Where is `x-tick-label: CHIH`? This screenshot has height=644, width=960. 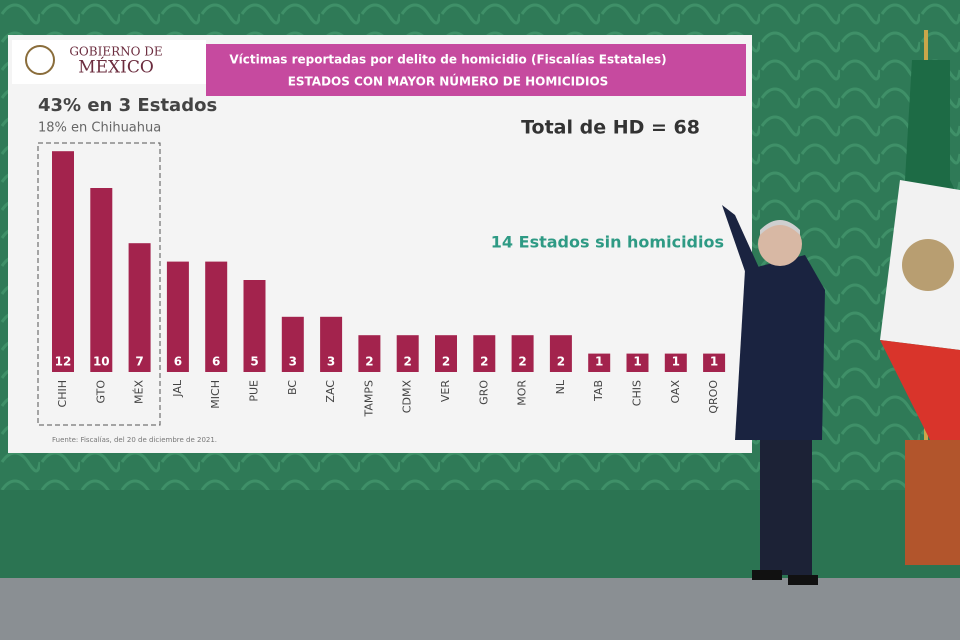 x-tick-label: CHIH is located at coordinates (62, 393).